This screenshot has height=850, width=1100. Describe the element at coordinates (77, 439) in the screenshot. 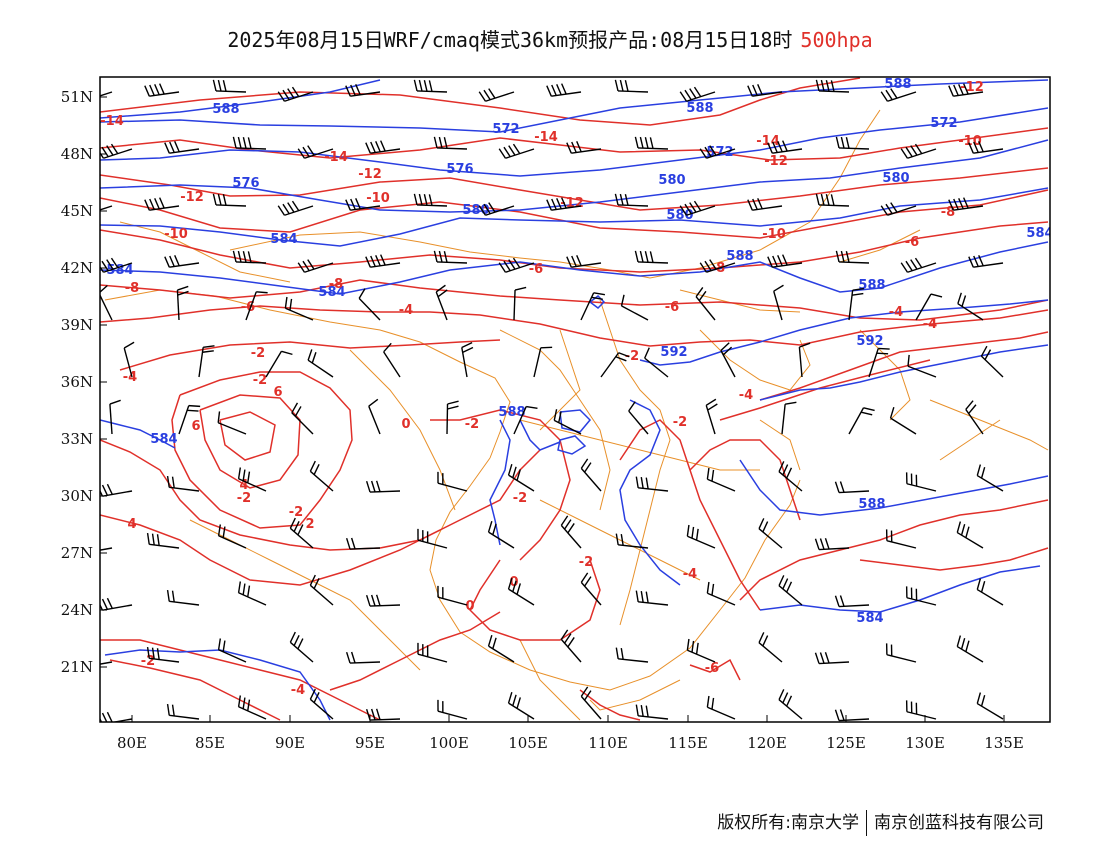

I see `lat-tick-label: 33N` at that location.